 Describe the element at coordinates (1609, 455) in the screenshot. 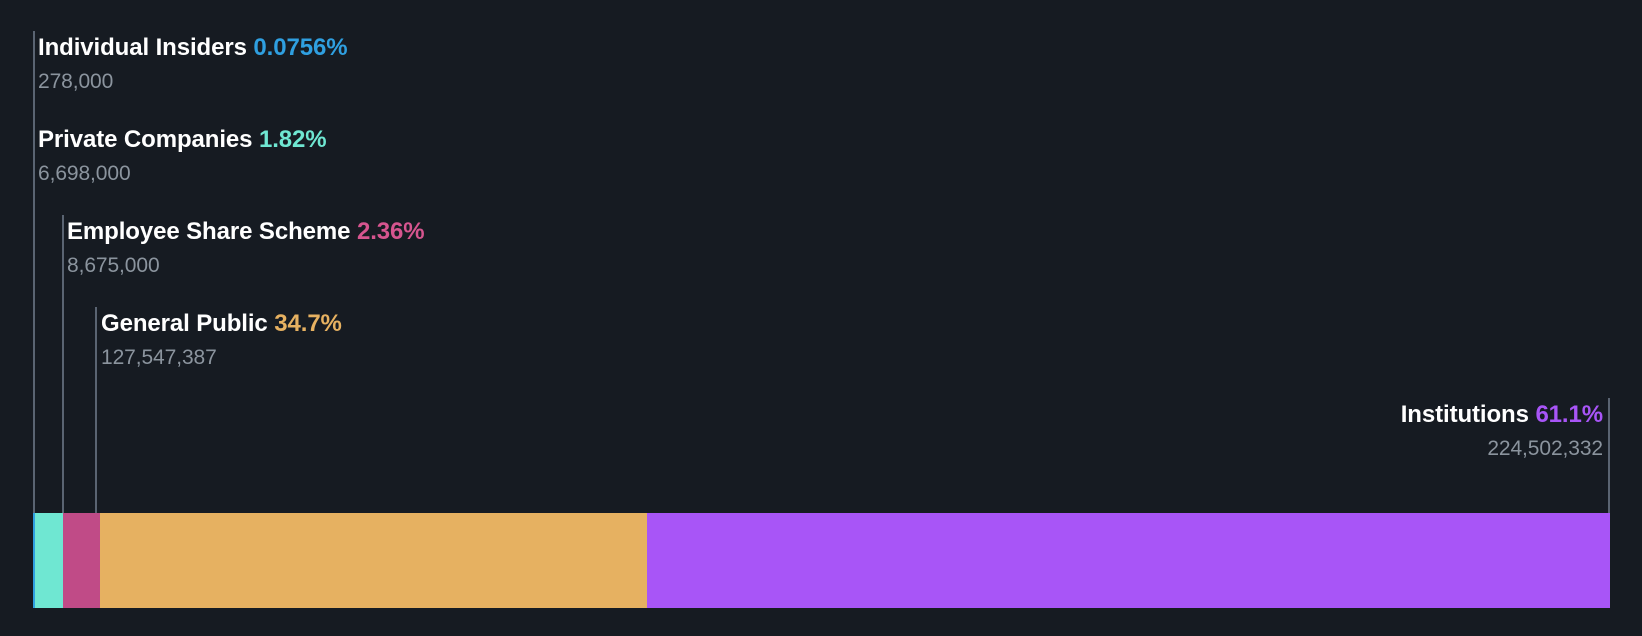

I see `leader-line-institutions` at that location.